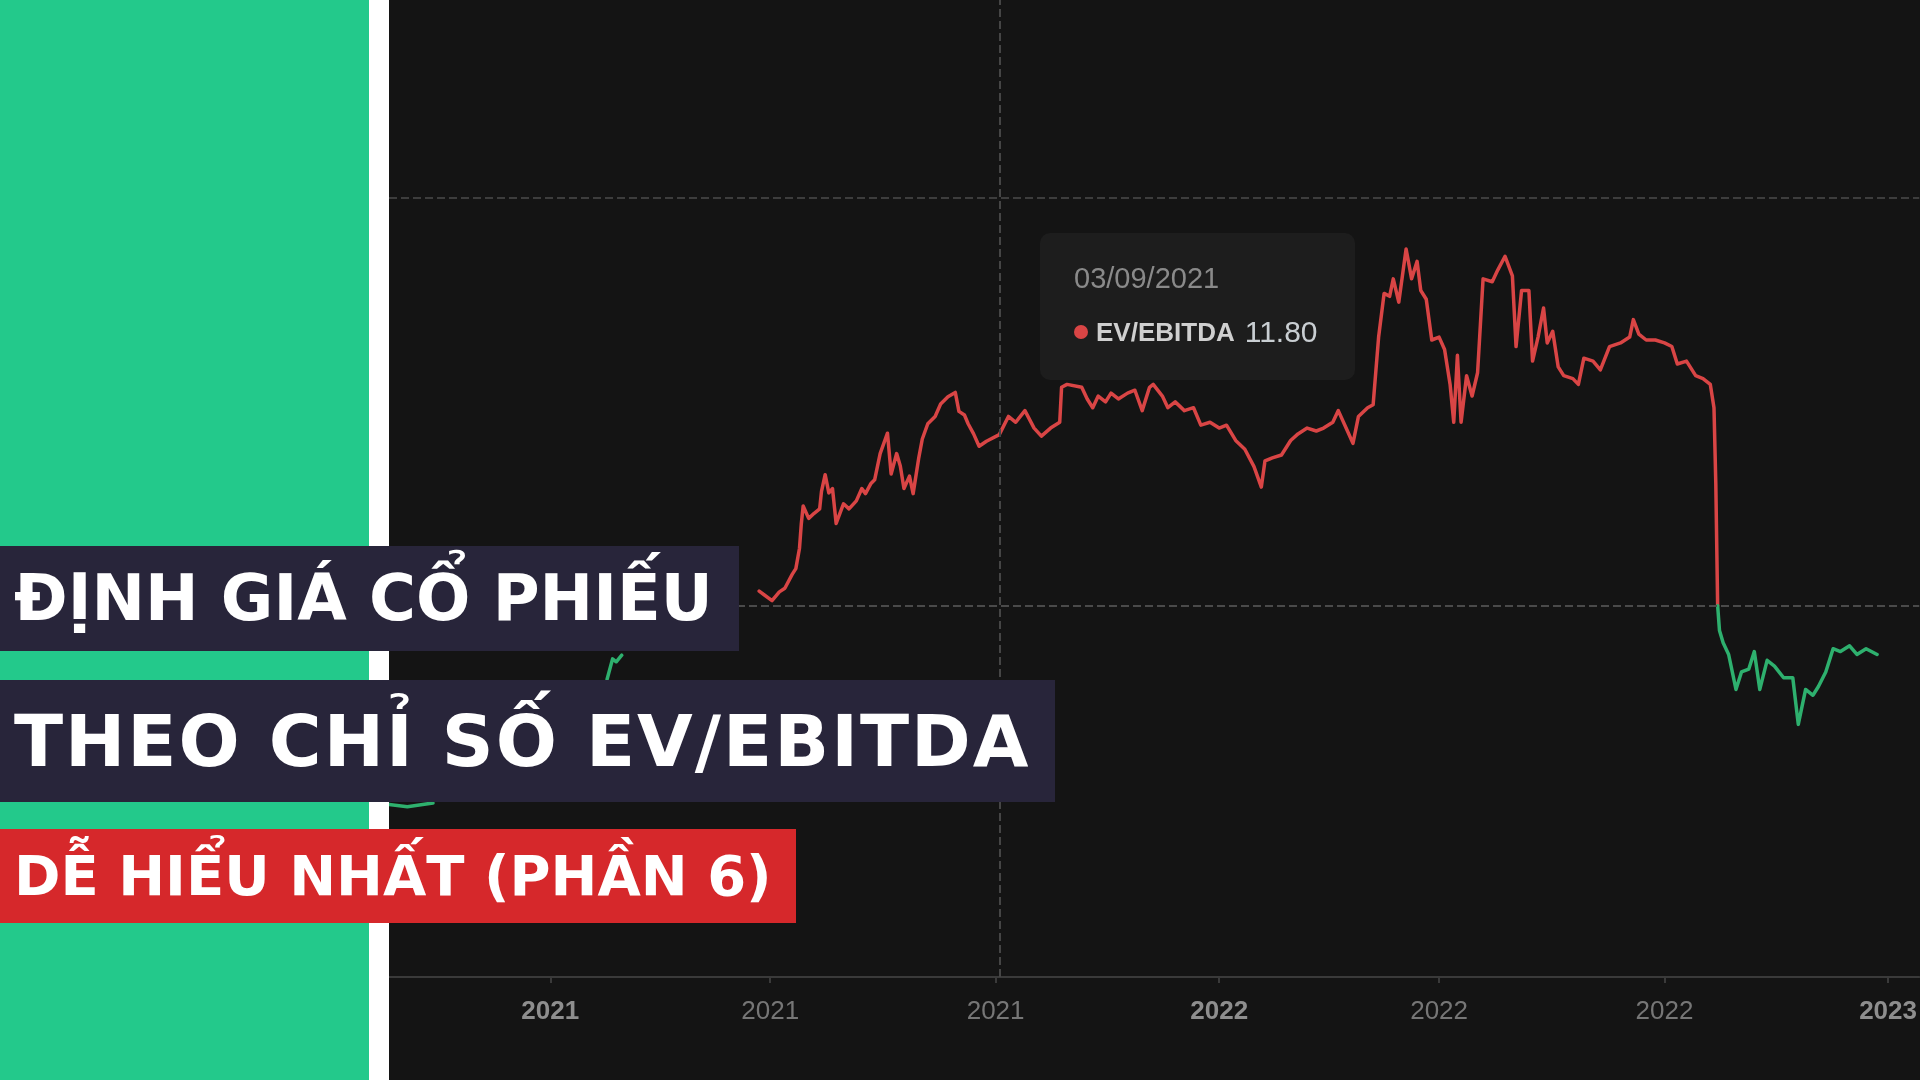 The width and height of the screenshot is (1920, 1080). I want to click on x-tick-label: 2023, so click(1888, 1010).